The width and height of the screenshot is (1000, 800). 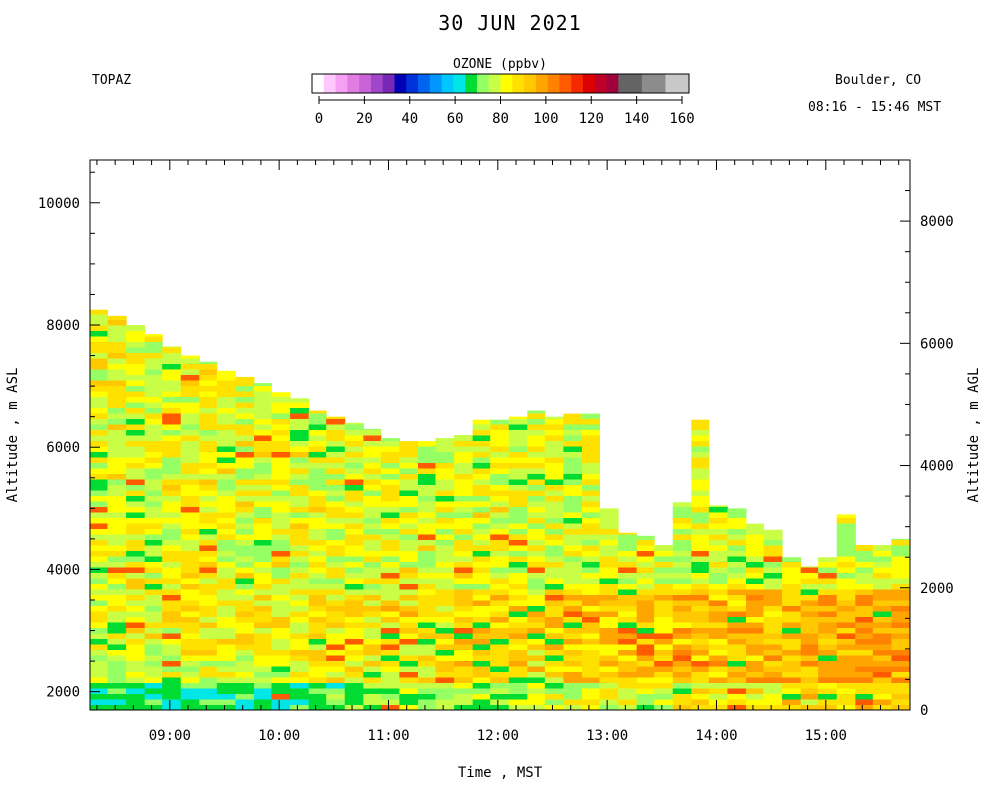 What do you see at coordinates (170, 736) in the screenshot?
I see `x-tick-label: 09:00` at bounding box center [170, 736].